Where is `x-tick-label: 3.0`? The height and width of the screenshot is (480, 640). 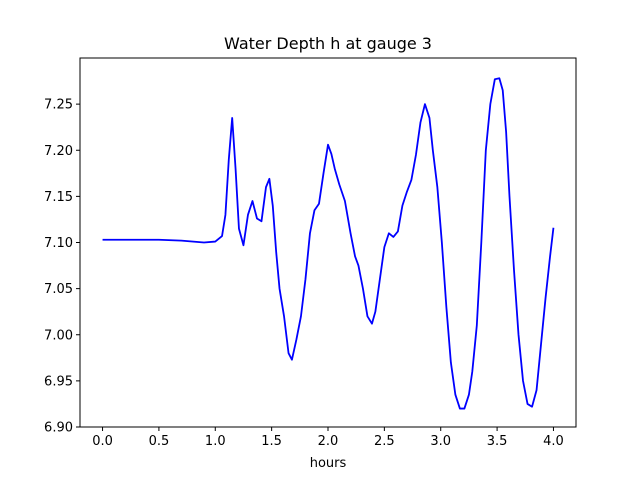
x-tick-label: 3.0 is located at coordinates (440, 441).